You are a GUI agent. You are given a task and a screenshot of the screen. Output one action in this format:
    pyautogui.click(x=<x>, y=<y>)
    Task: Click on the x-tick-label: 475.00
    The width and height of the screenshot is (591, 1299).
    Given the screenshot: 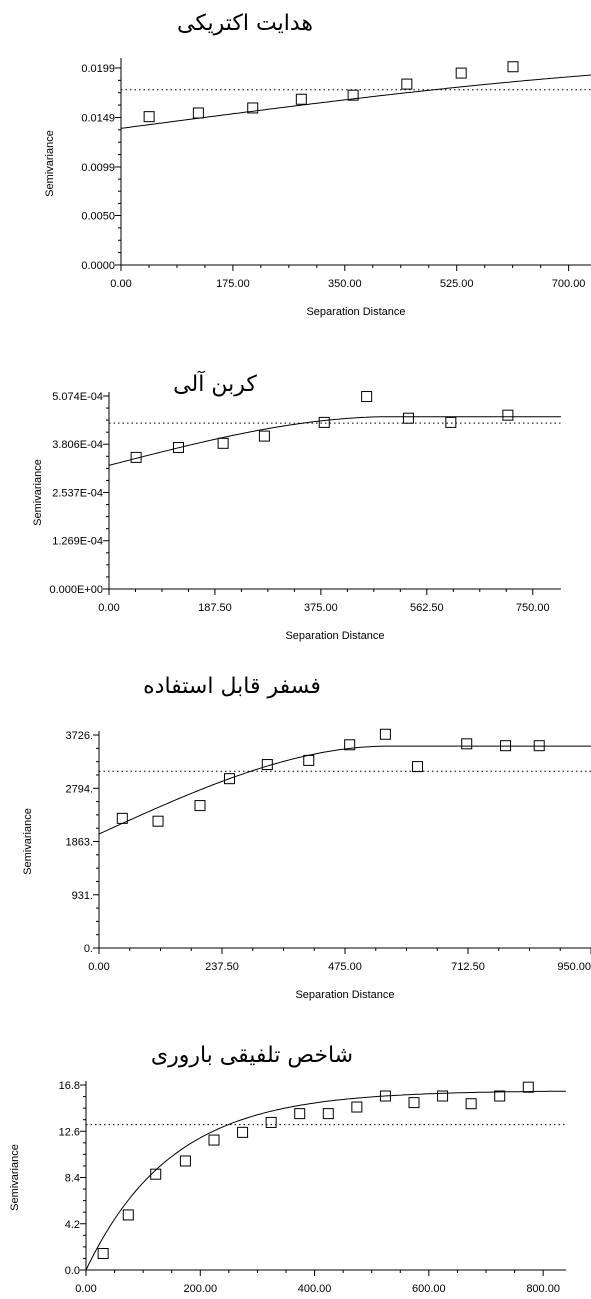 What is the action you would take?
    pyautogui.click(x=345, y=967)
    